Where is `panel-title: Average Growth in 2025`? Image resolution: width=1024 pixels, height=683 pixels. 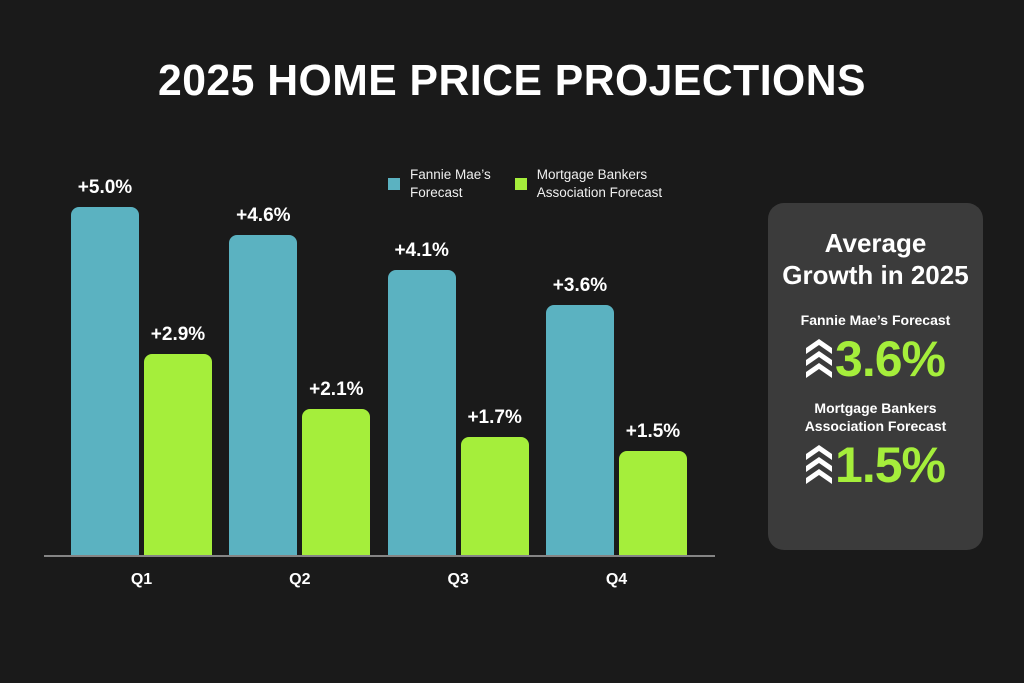
panel-title: Average Growth in 2025 is located at coordinates (875, 259).